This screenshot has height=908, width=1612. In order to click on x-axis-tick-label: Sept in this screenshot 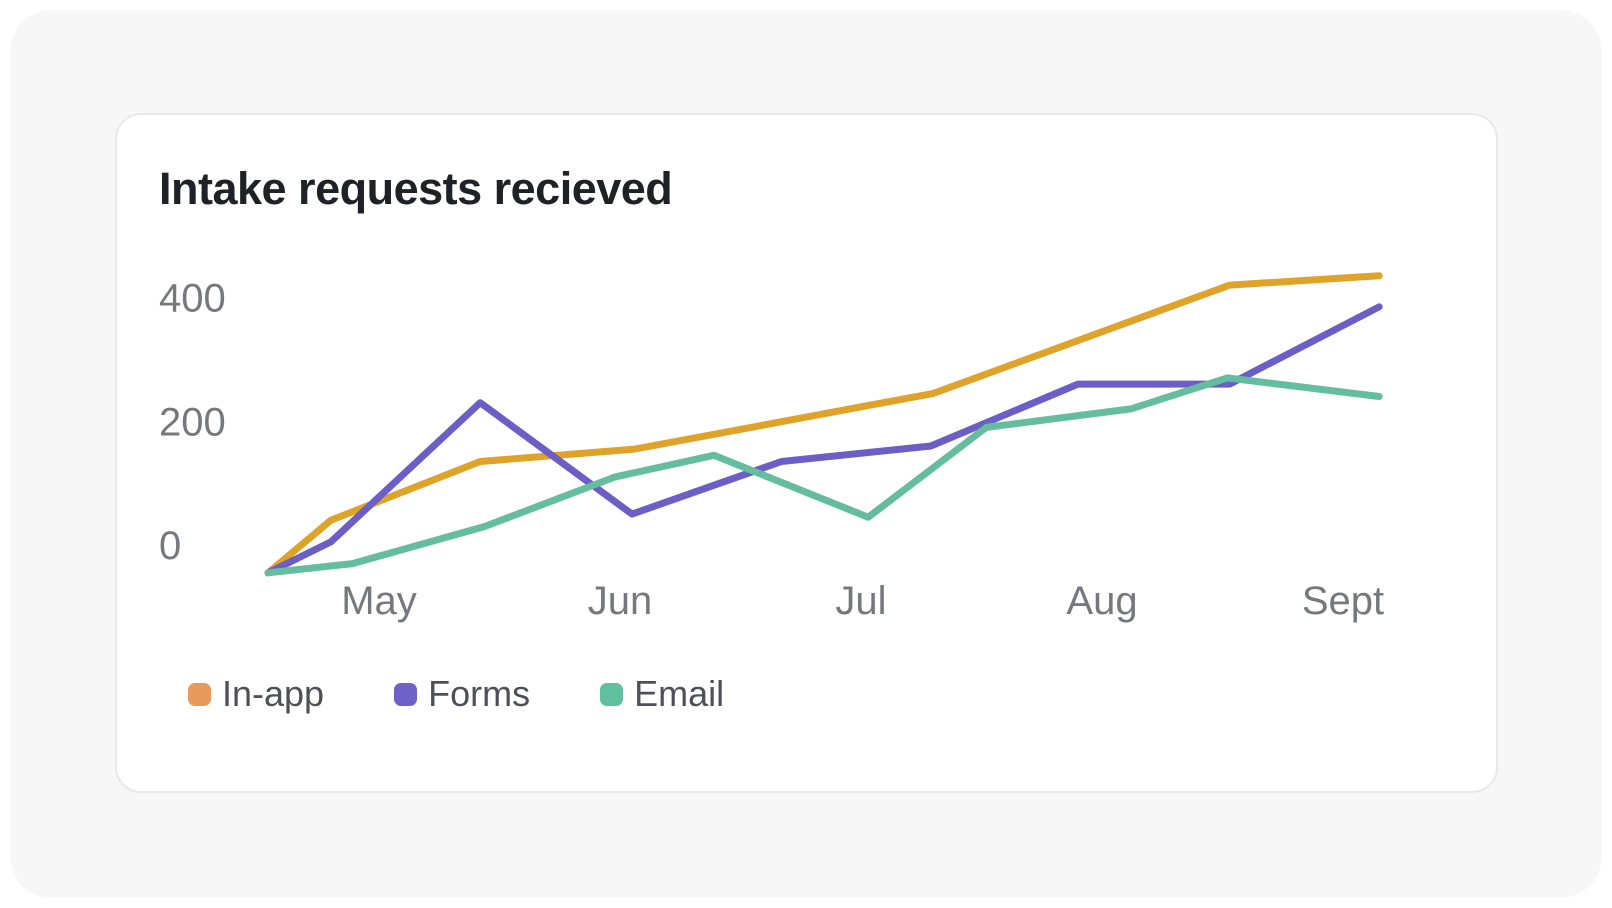, I will do `click(1343, 601)`.